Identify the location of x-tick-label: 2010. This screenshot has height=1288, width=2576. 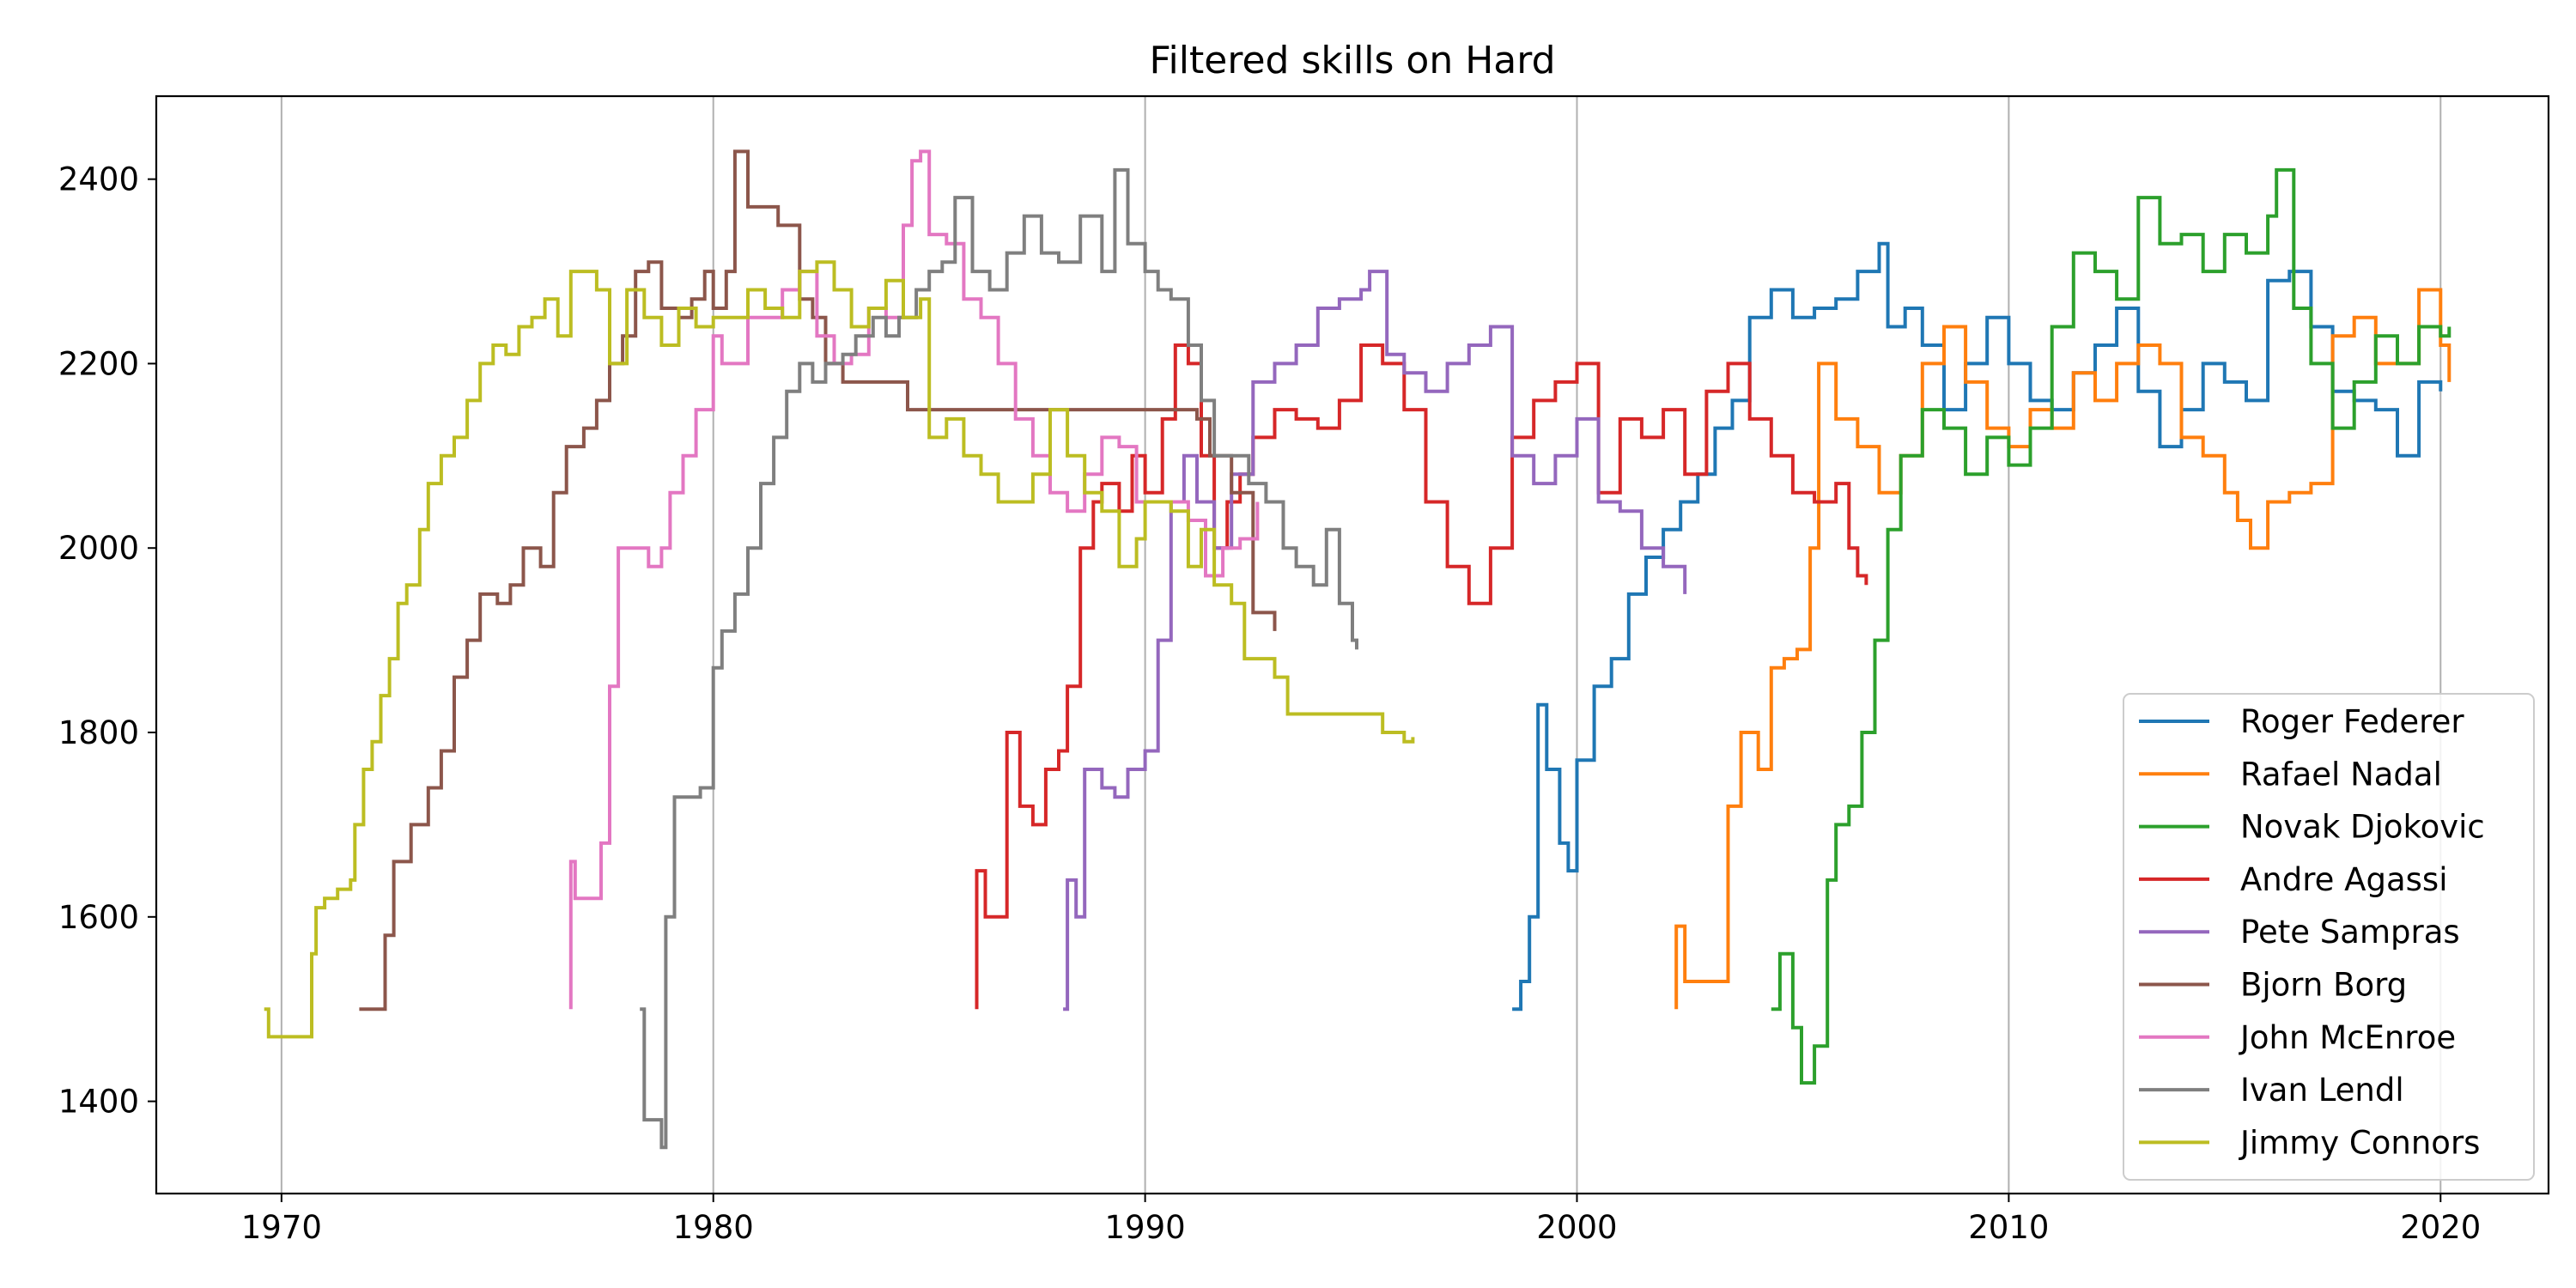
(2009, 1228).